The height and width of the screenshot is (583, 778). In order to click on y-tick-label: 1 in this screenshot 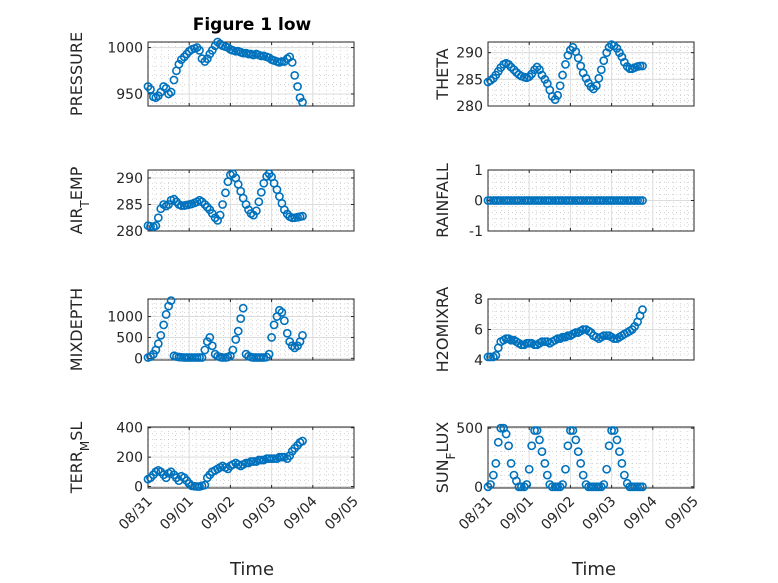, I will do `click(478, 171)`.